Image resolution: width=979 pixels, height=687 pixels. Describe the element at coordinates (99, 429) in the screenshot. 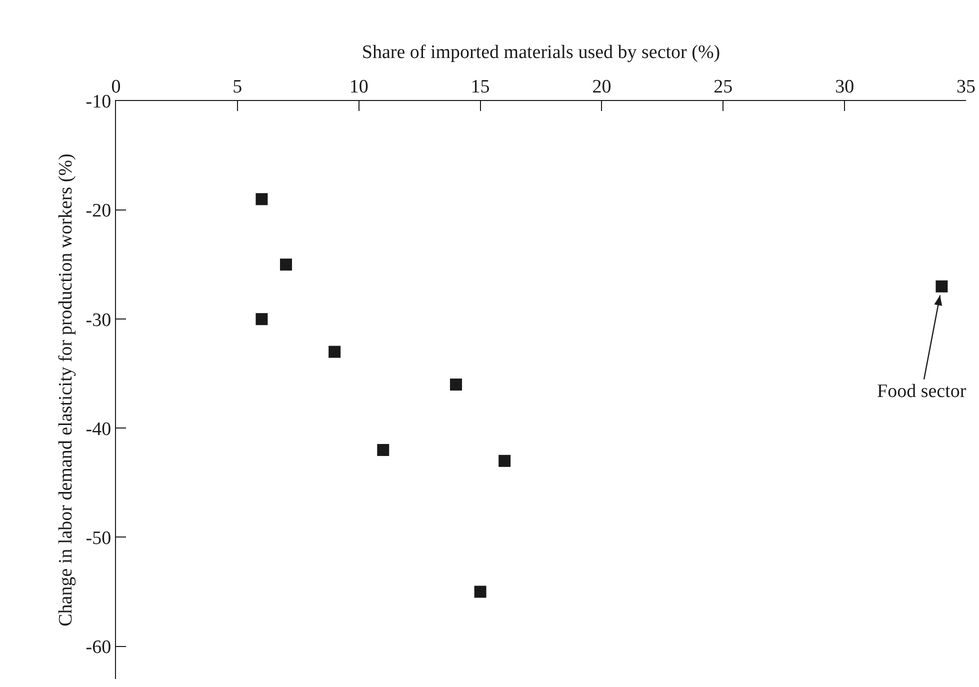

I see `y-tick-label: -40` at that location.